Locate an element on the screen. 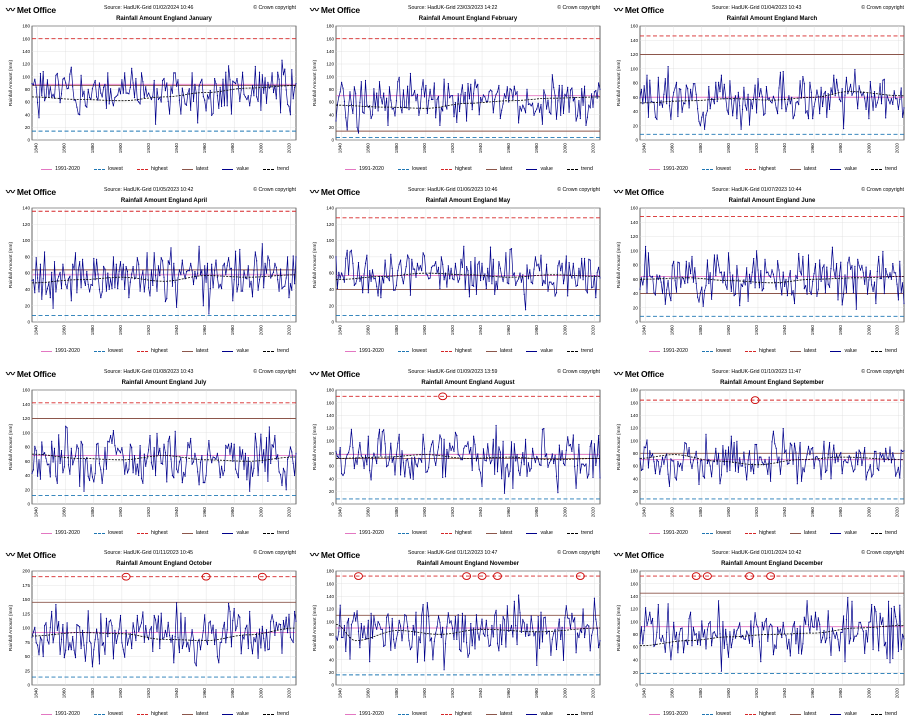 This screenshot has height=724, width=907. met-office-logo: 〰 Met Office is located at coordinates (335, 373).